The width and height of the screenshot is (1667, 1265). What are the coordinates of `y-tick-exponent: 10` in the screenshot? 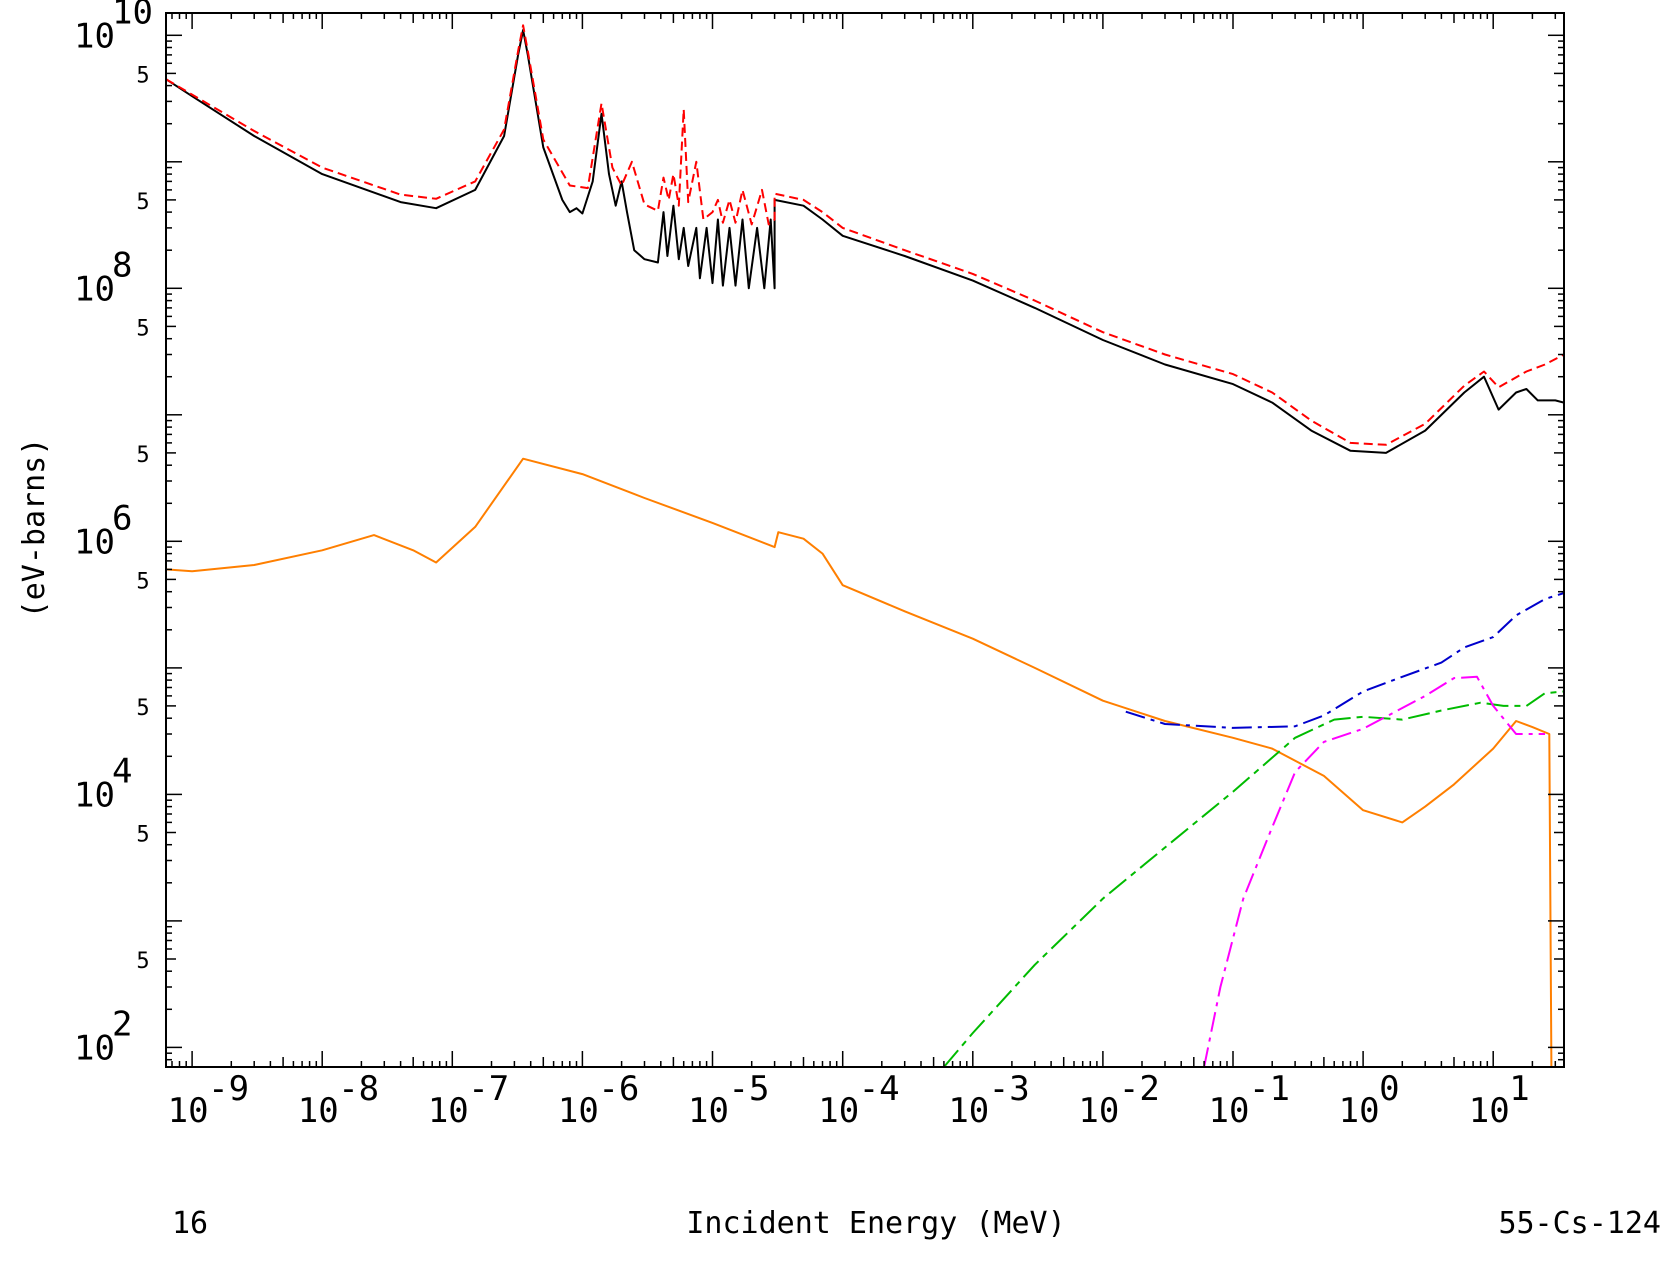 It's located at (132, 16).